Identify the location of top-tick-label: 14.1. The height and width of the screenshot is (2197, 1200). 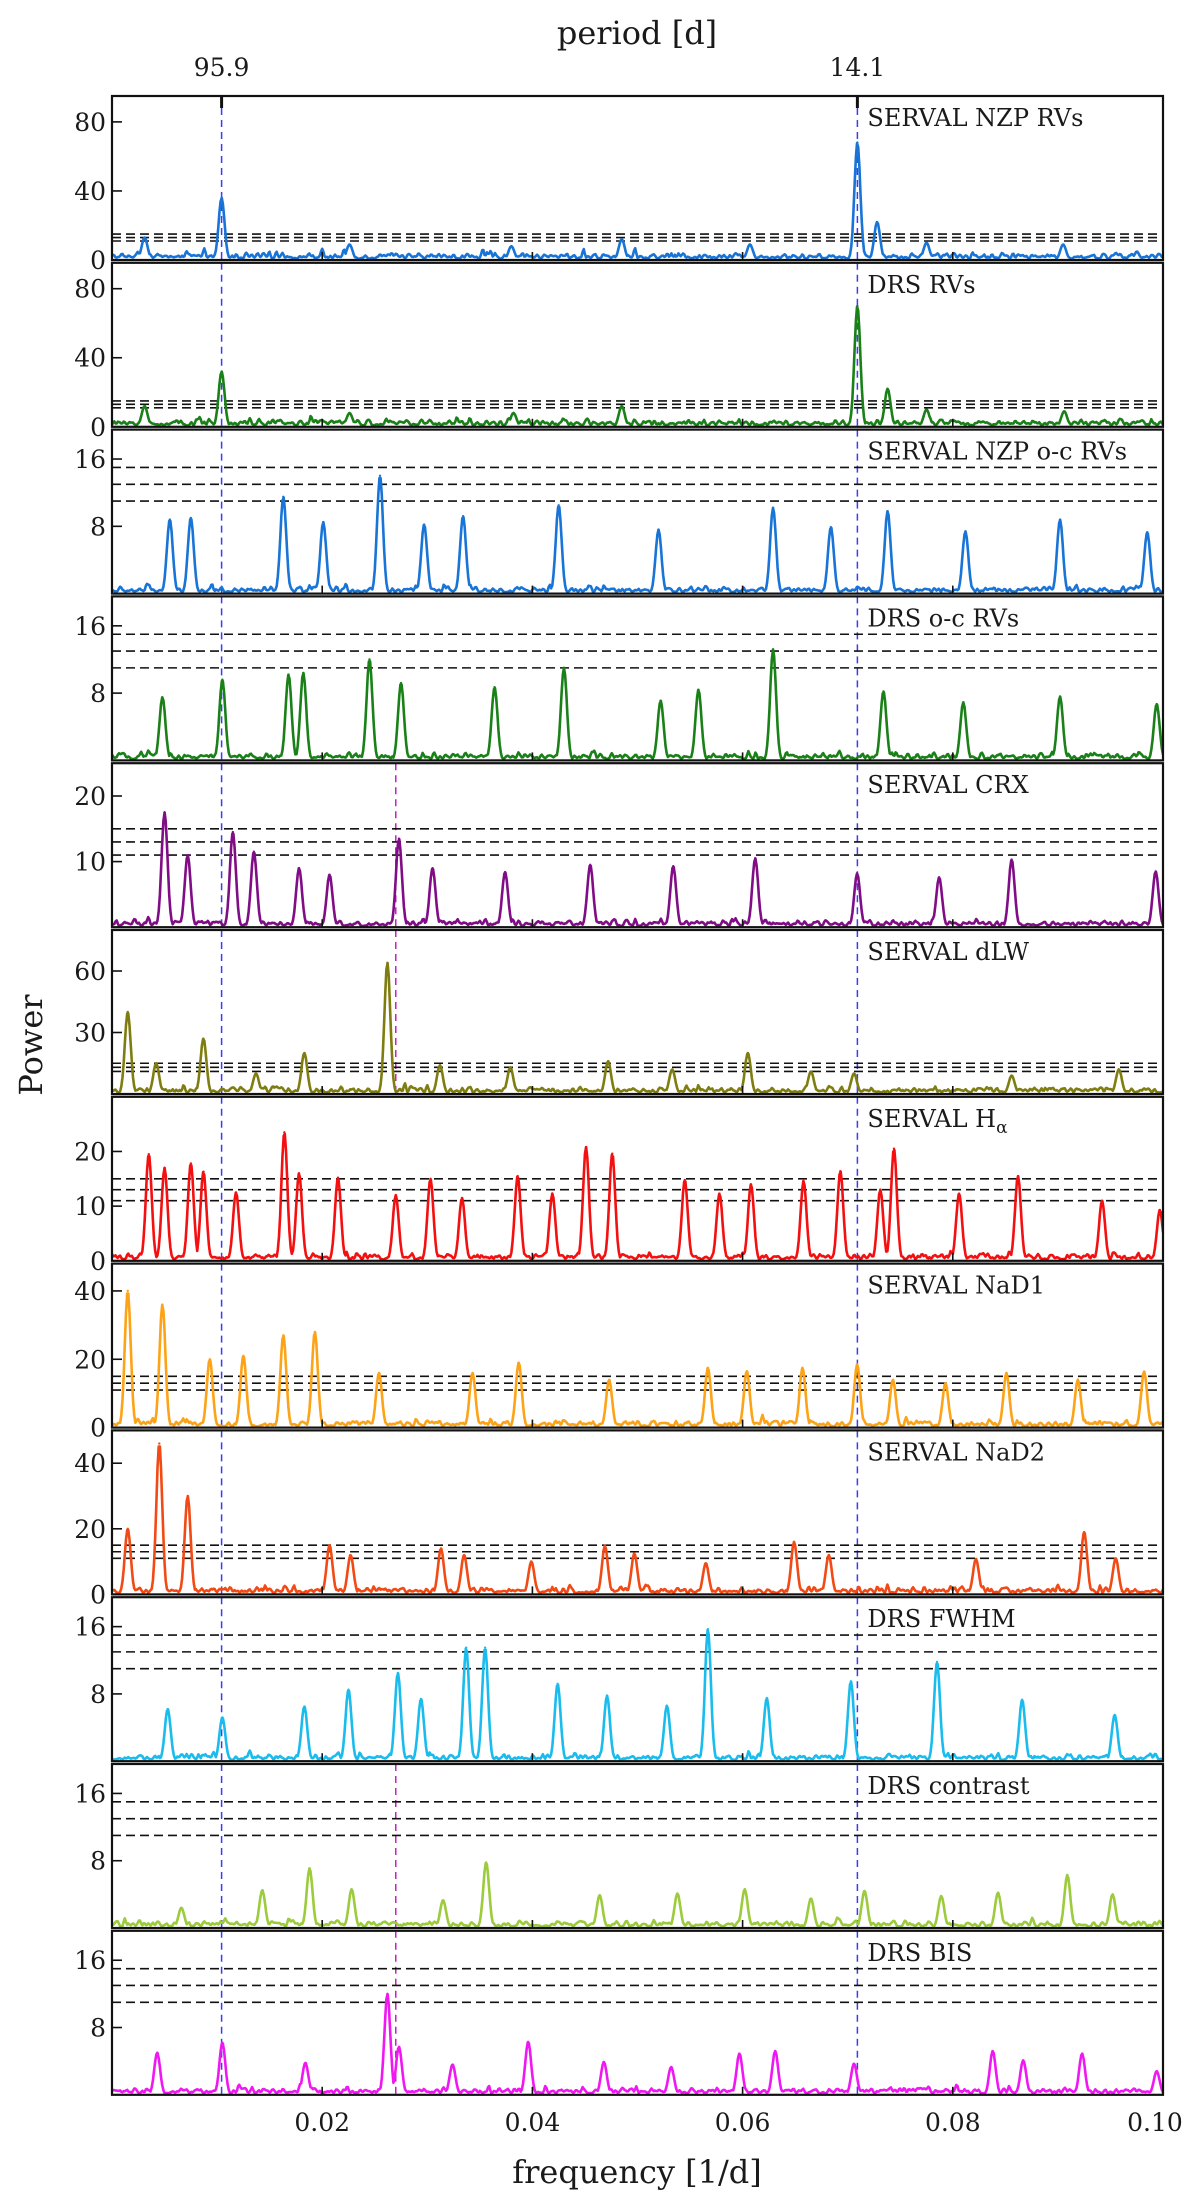
(858, 67).